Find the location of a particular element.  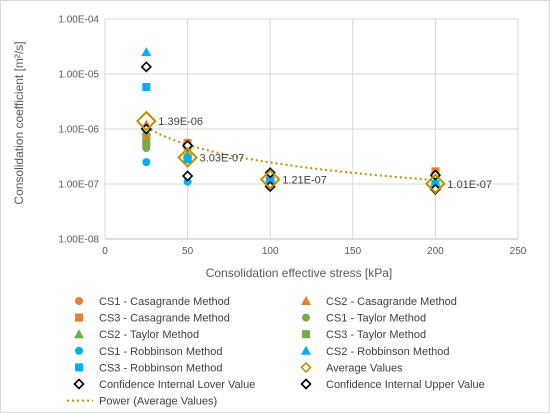

legend-item: CS3 - Robbinson Method is located at coordinates (149, 368).